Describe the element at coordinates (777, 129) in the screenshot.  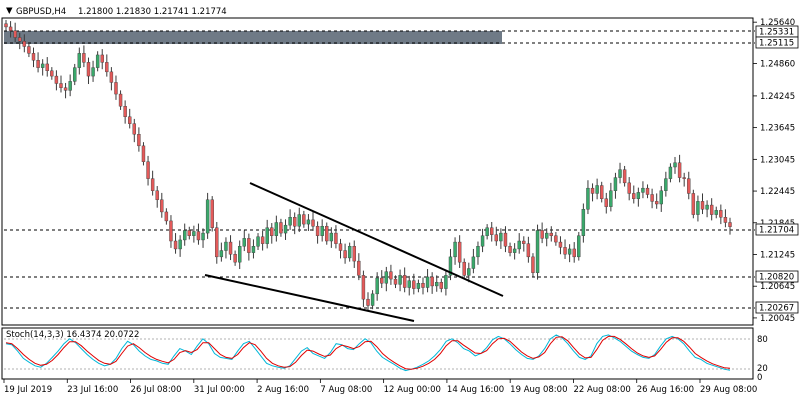
I see `price-tick-label: 1.23645` at that location.